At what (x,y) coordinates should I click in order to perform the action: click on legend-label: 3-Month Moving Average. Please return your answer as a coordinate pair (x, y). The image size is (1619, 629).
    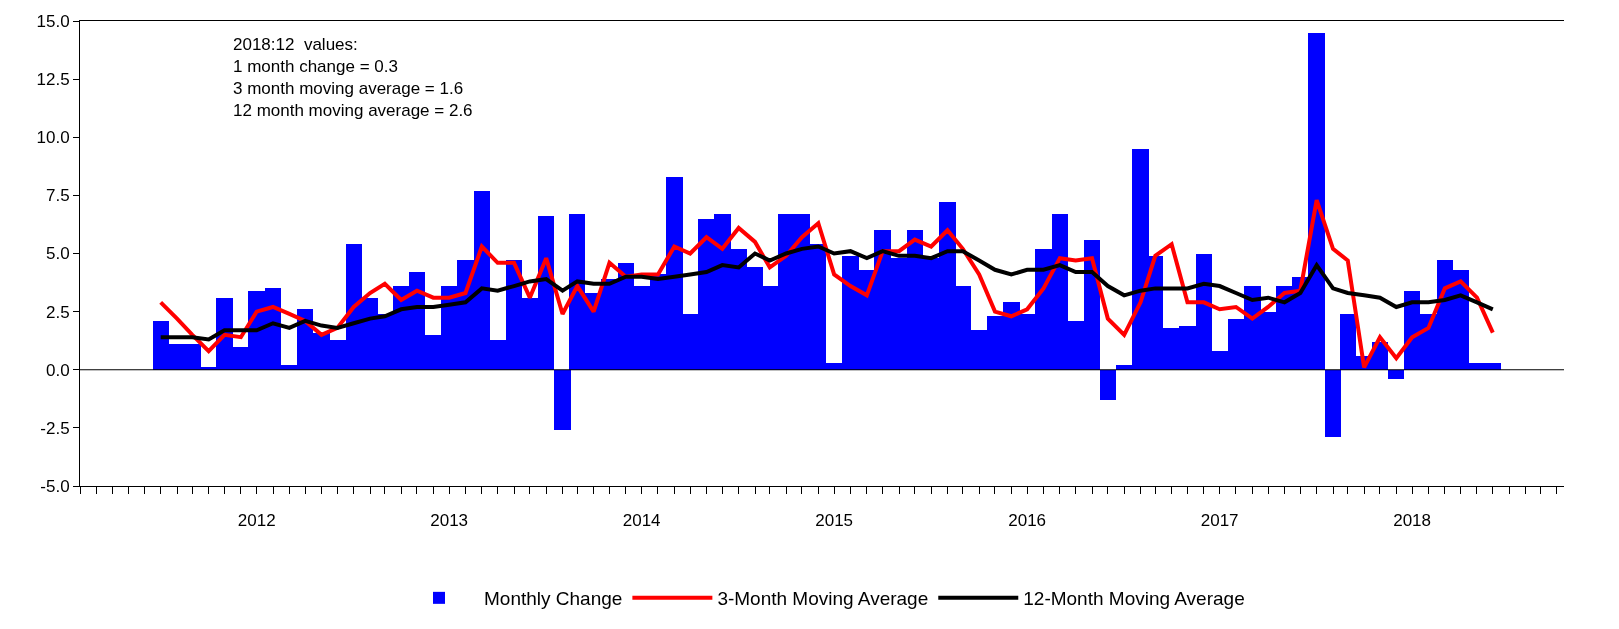
    Looking at the image, I should click on (823, 599).